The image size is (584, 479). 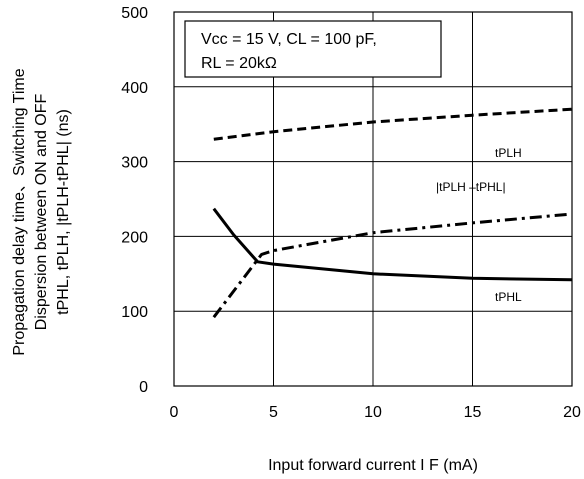 What do you see at coordinates (393, 124) in the screenshot?
I see `series-line-tplh` at bounding box center [393, 124].